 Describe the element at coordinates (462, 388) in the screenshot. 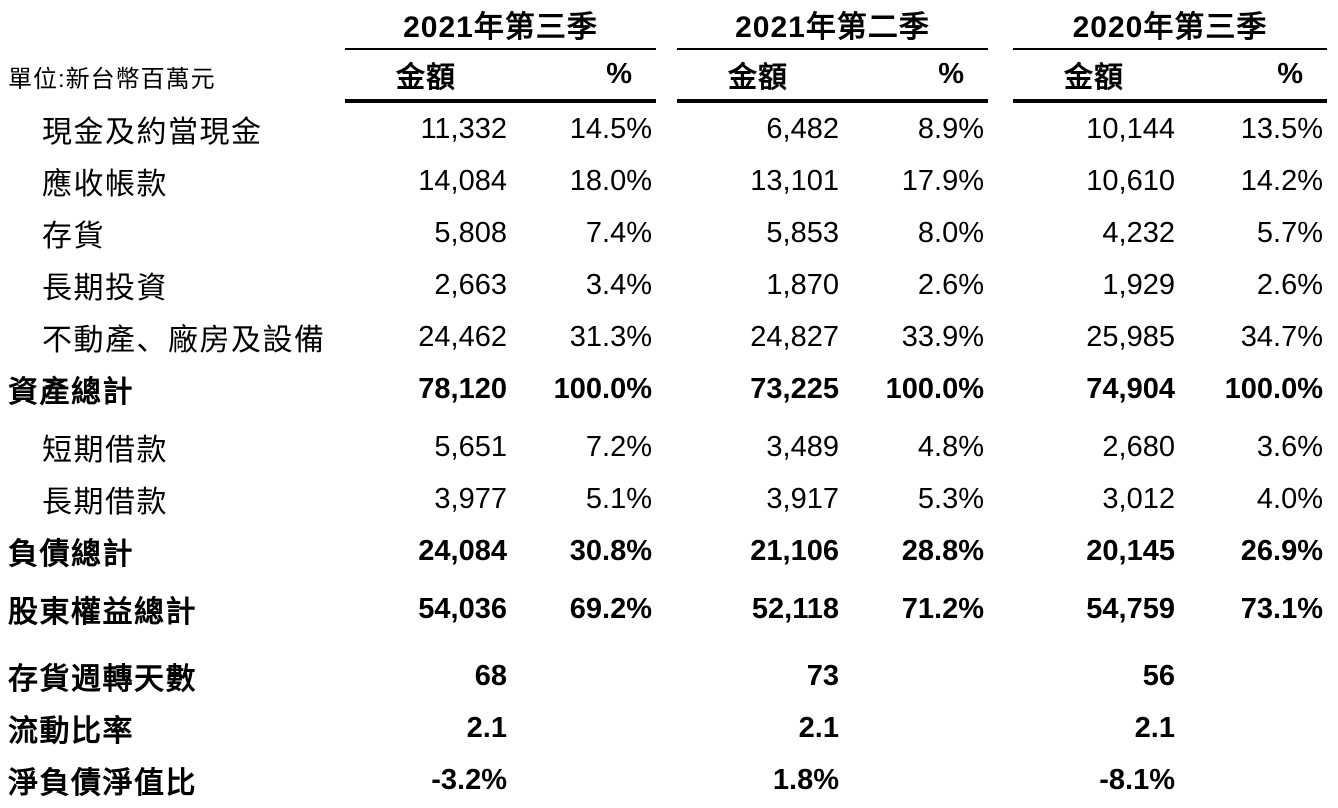

I see `amount-value: 78,120` at that location.